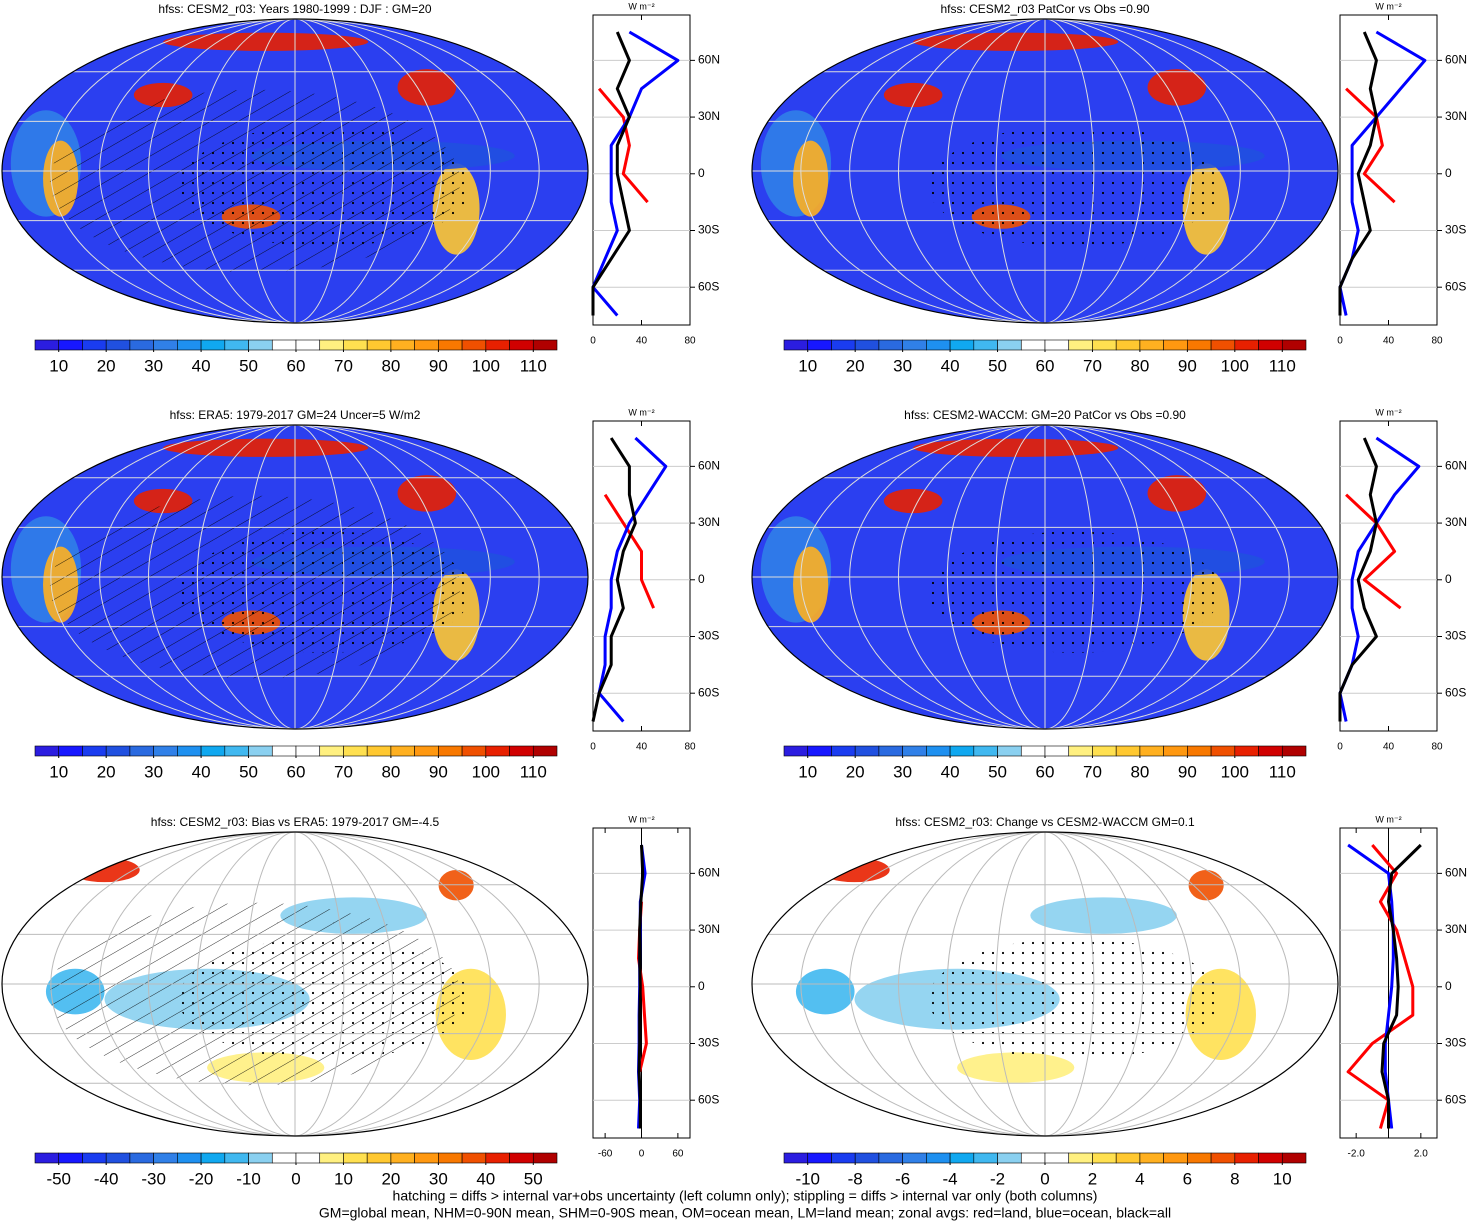 The width and height of the screenshot is (1483, 1226). I want to click on x-tick-label: -60, so click(605, 1154).